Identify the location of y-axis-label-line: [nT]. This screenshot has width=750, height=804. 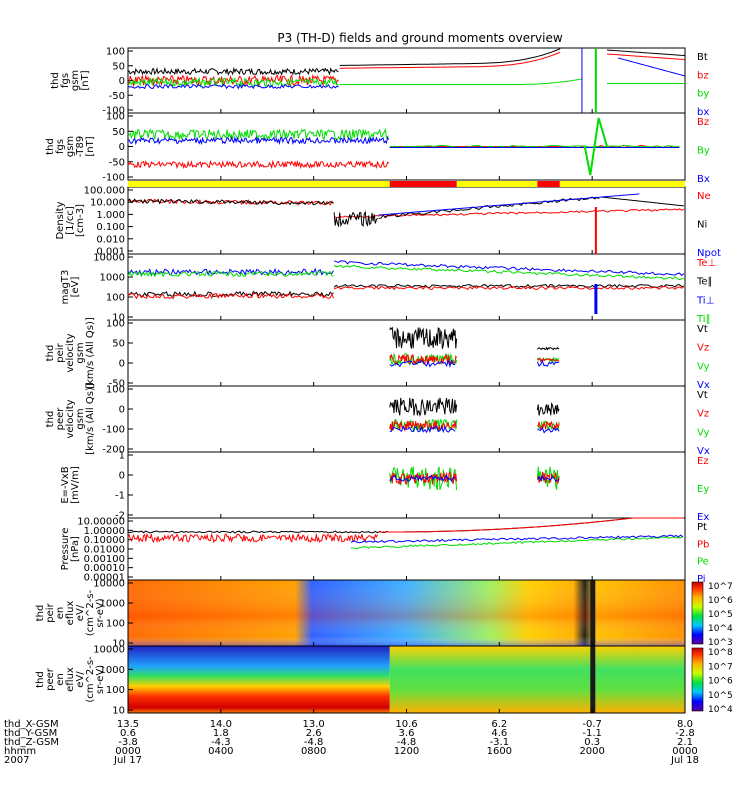
(90, 146).